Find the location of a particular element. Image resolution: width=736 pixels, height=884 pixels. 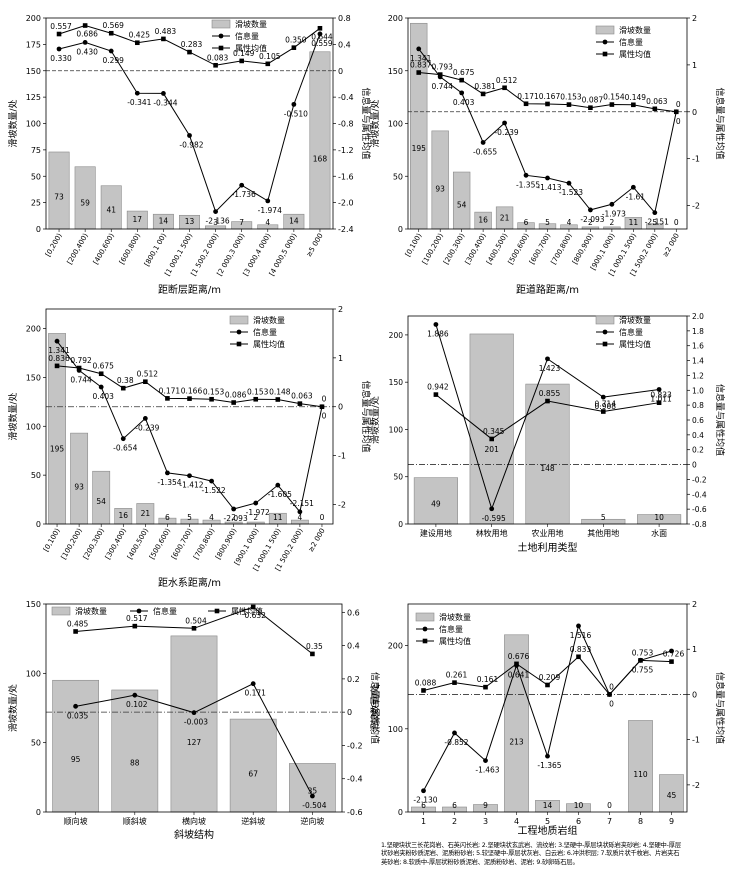

x-tick-label: 3 is located at coordinates (485, 821).